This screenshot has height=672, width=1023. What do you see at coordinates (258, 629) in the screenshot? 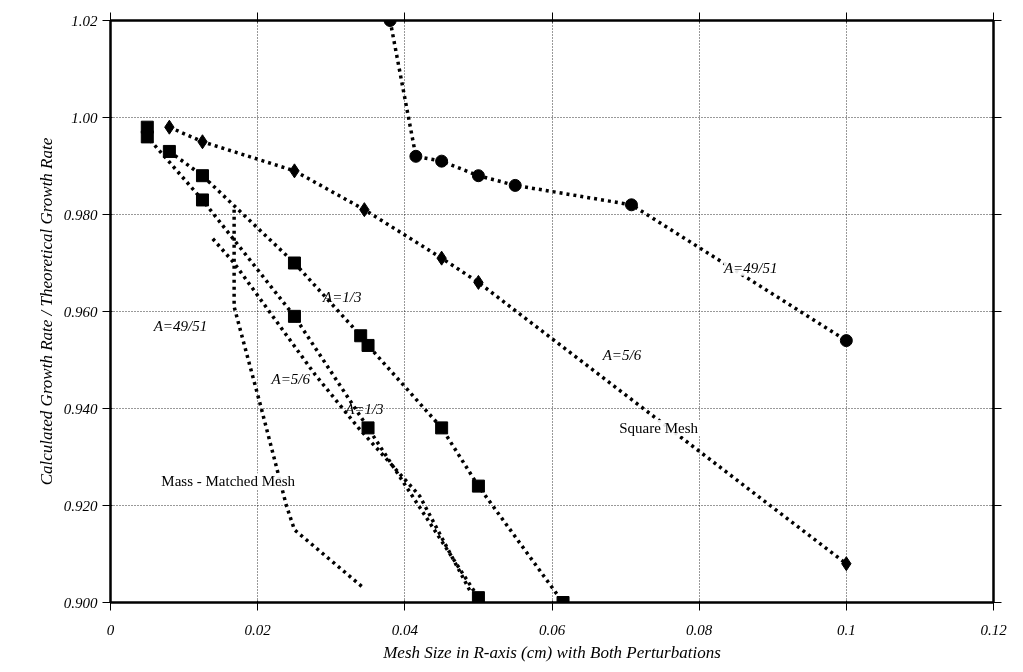
I see `x-tick-label: 0.02` at bounding box center [258, 629].